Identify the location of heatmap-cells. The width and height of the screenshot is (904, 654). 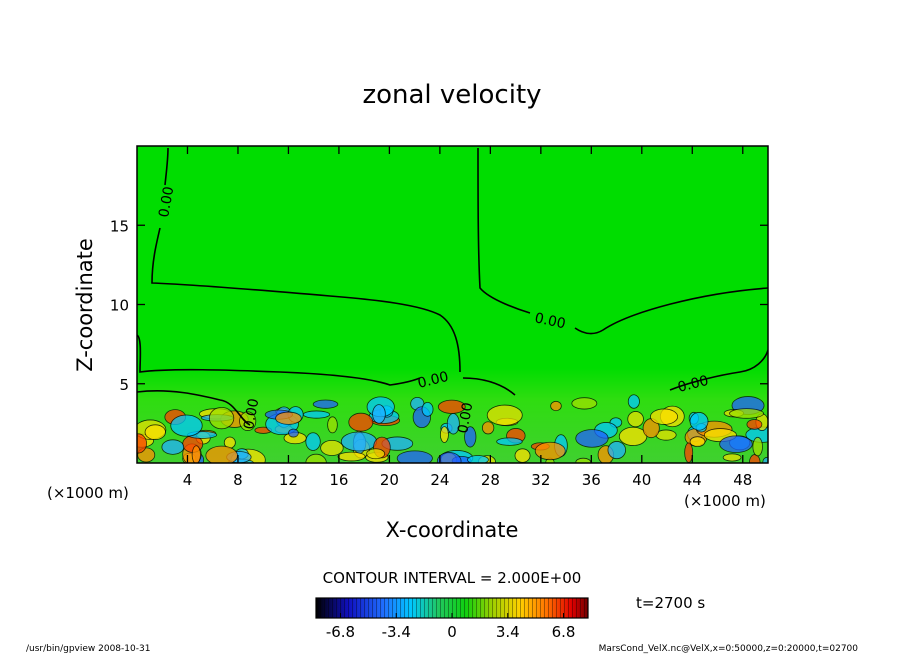
(452, 428).